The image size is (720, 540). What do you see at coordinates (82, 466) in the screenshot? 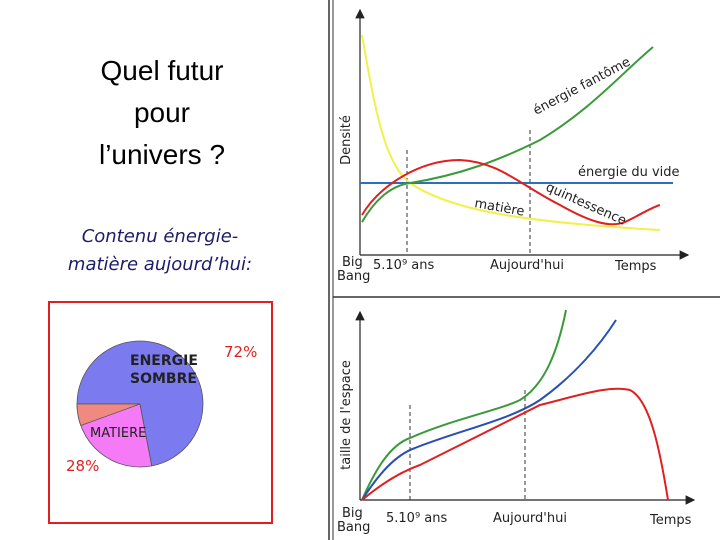
I see `pie-value-label: 28%` at bounding box center [82, 466].